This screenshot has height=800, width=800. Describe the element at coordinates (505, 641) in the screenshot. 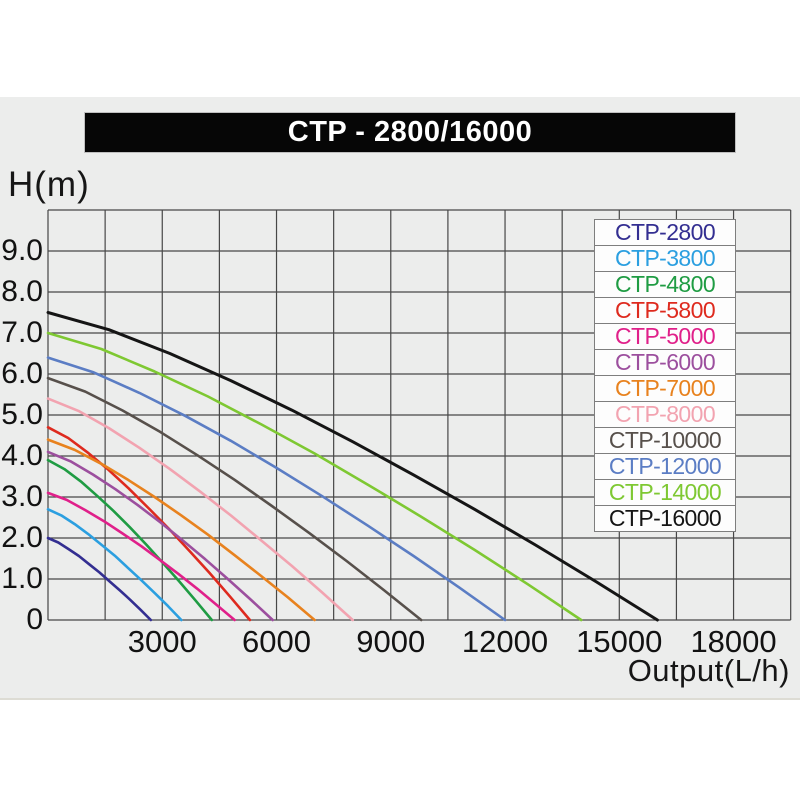

I see `x-tick-12000: 12000` at that location.